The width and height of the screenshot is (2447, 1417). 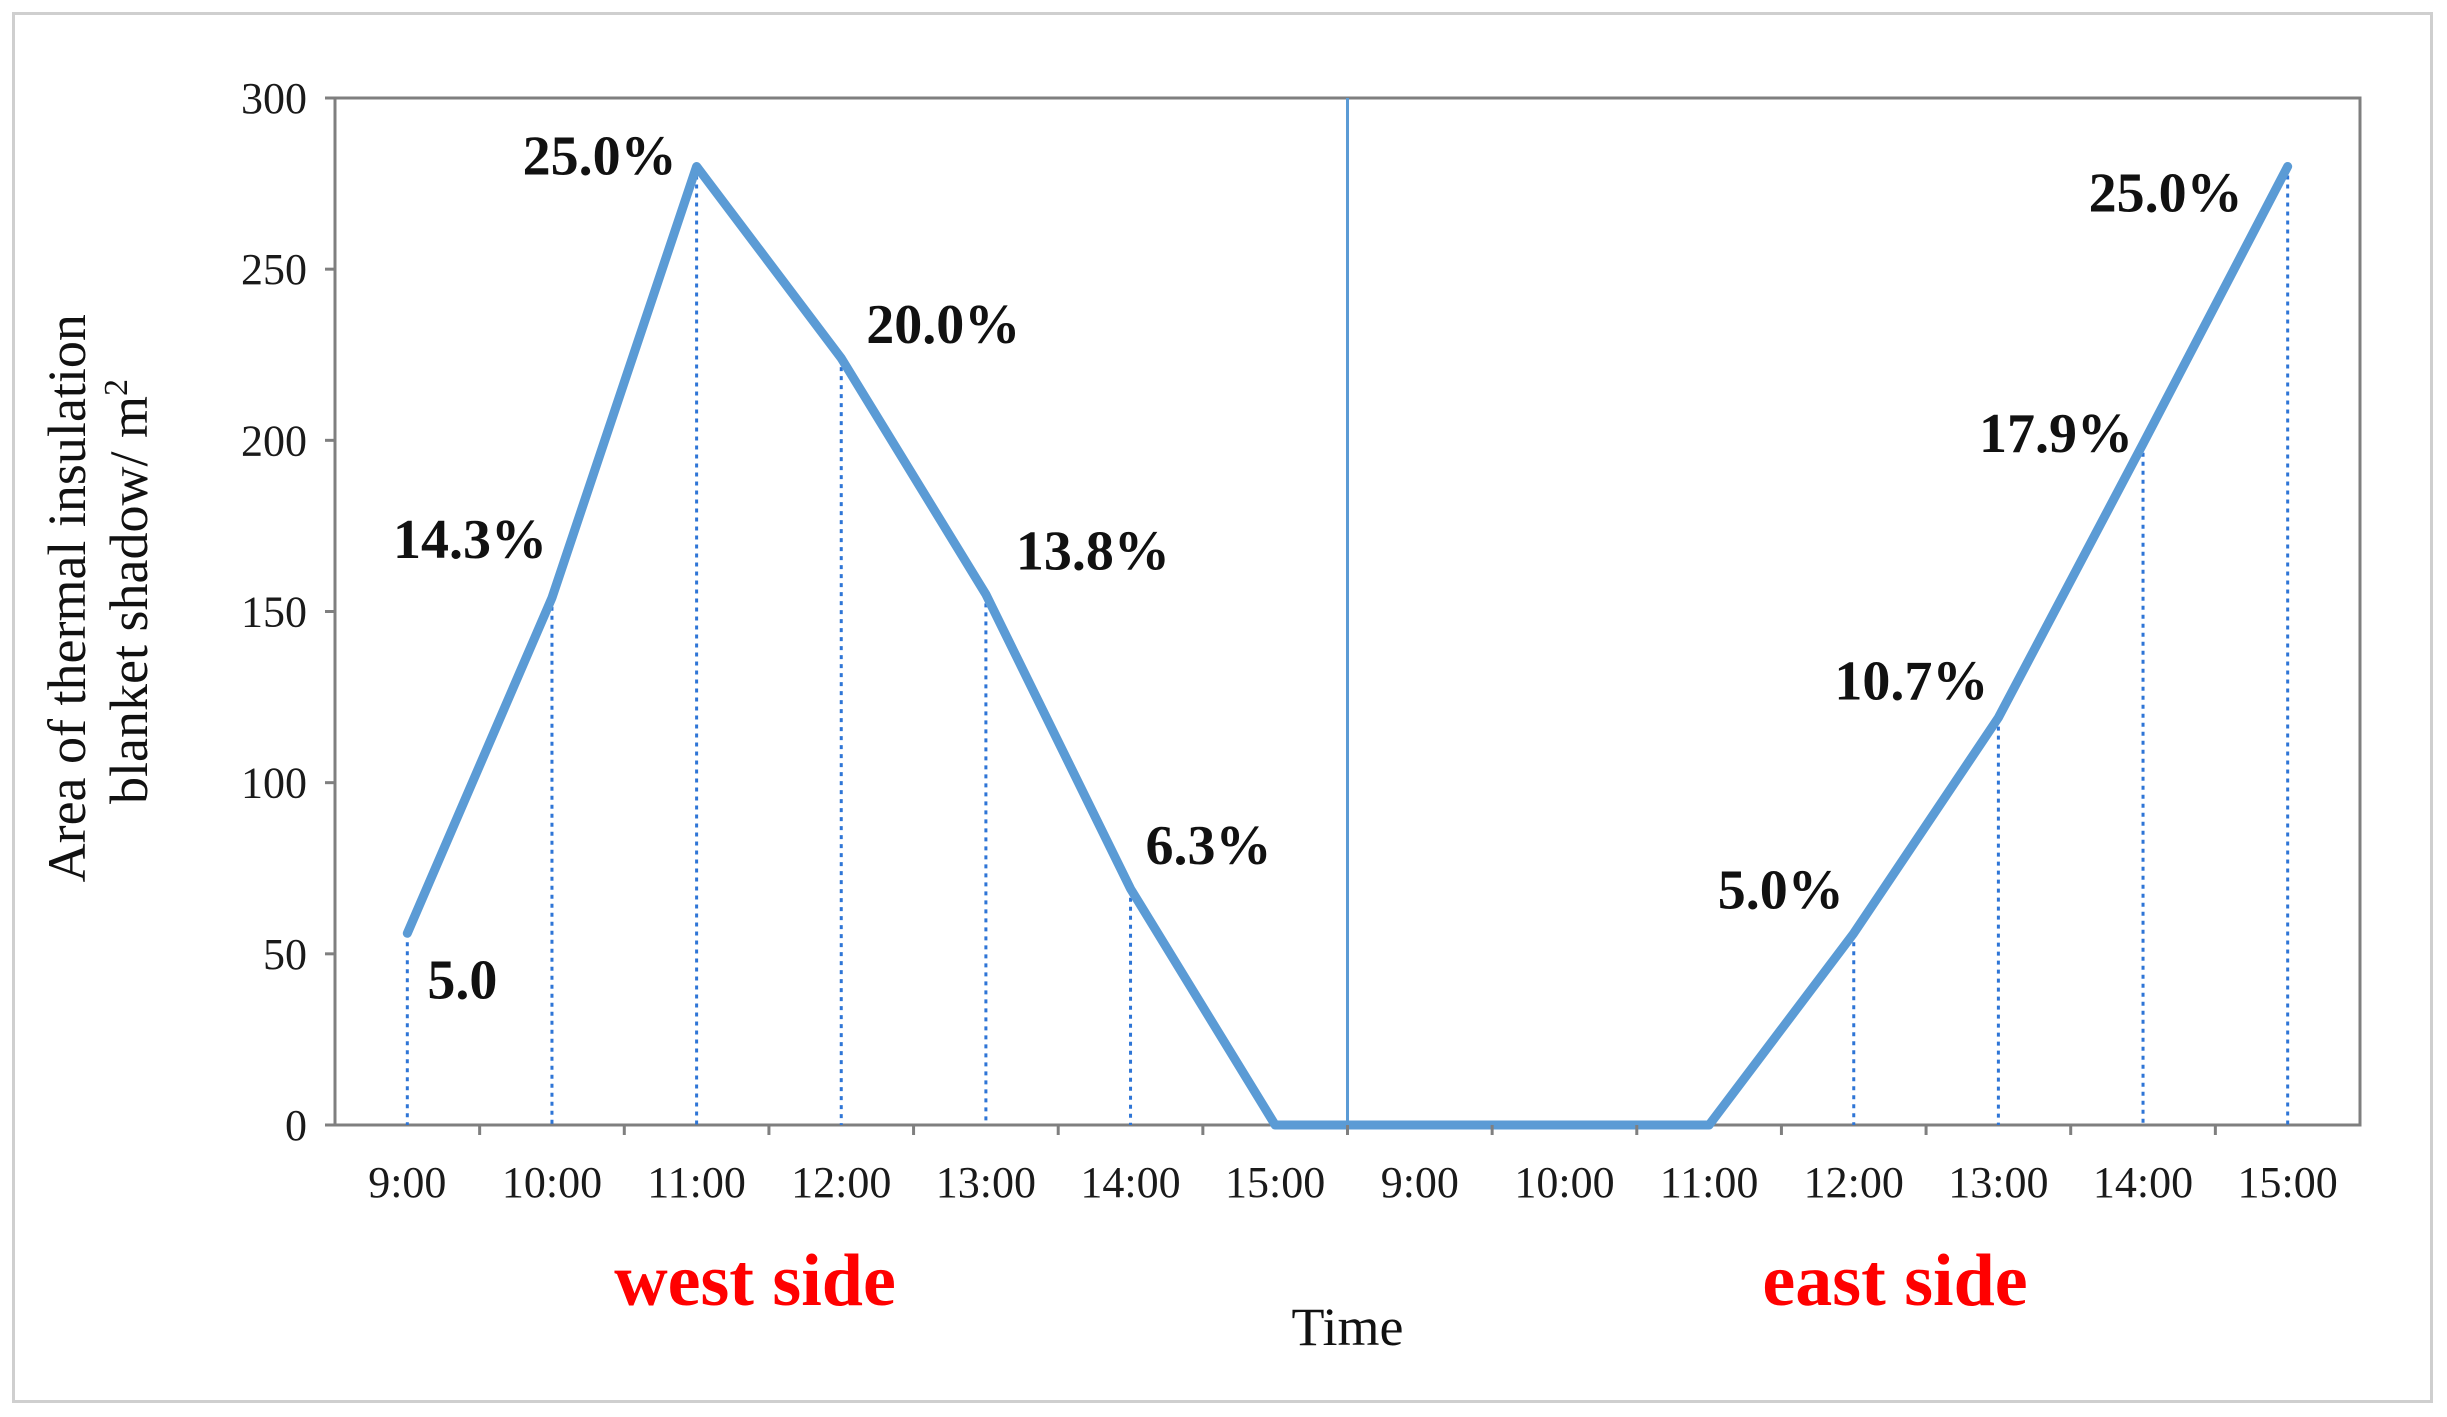 I want to click on data-label: 5.0%, so click(x=1781, y=890).